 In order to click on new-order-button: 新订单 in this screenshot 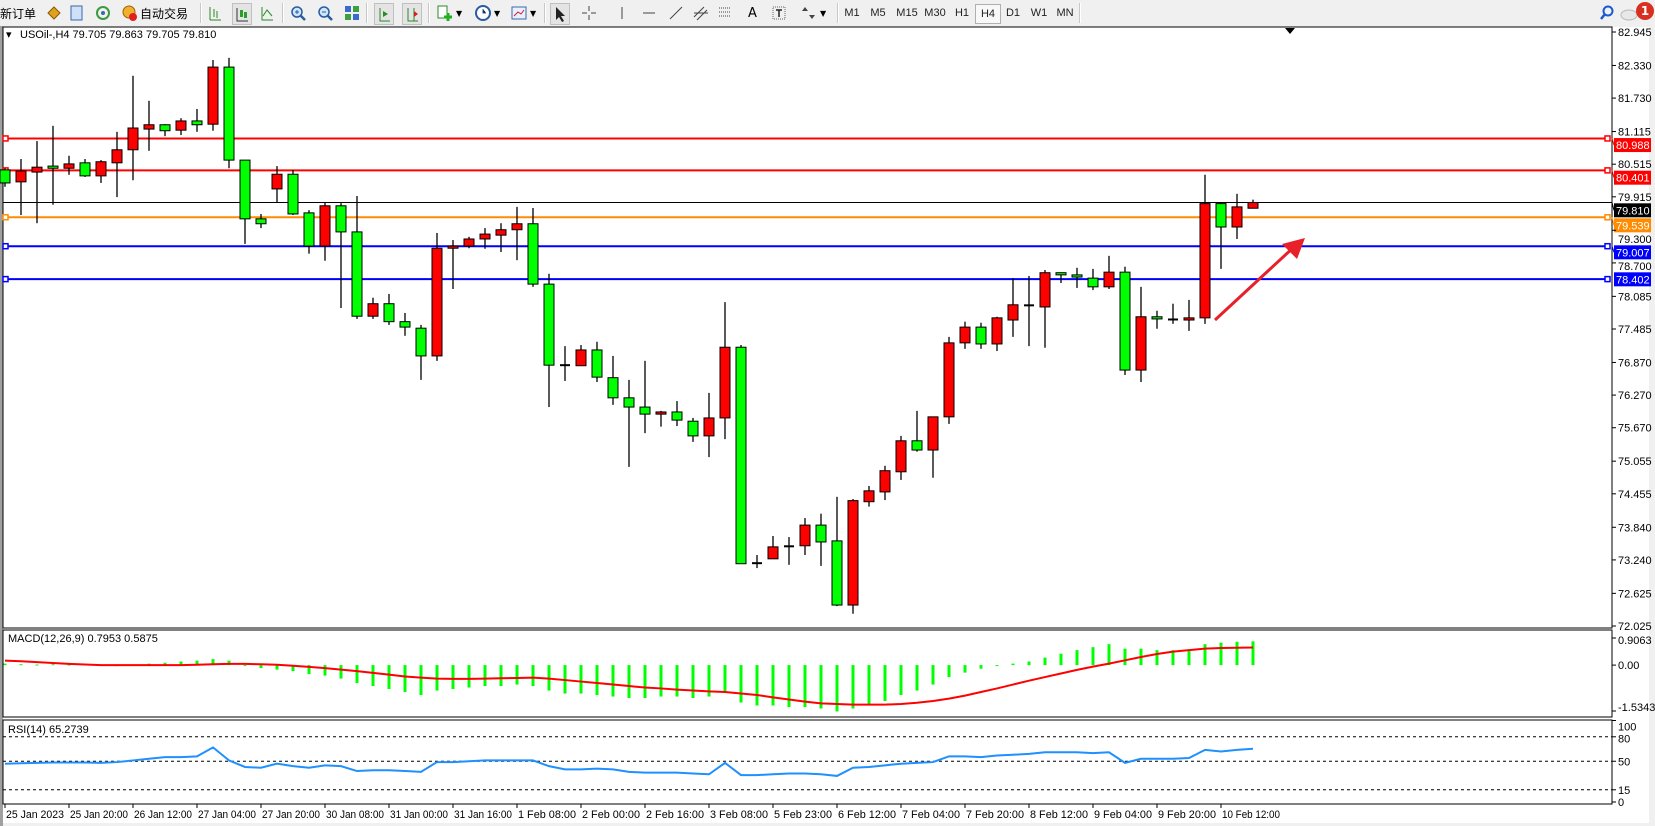, I will do `click(18, 13)`.